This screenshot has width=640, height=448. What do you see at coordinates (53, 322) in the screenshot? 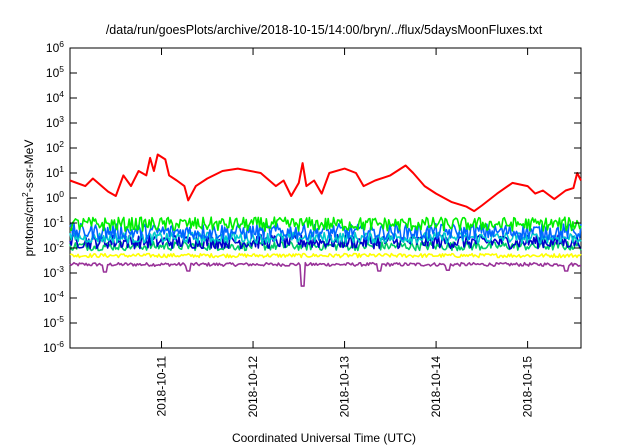
I see `y-tick-label: 10⁻⁵` at bounding box center [53, 322].